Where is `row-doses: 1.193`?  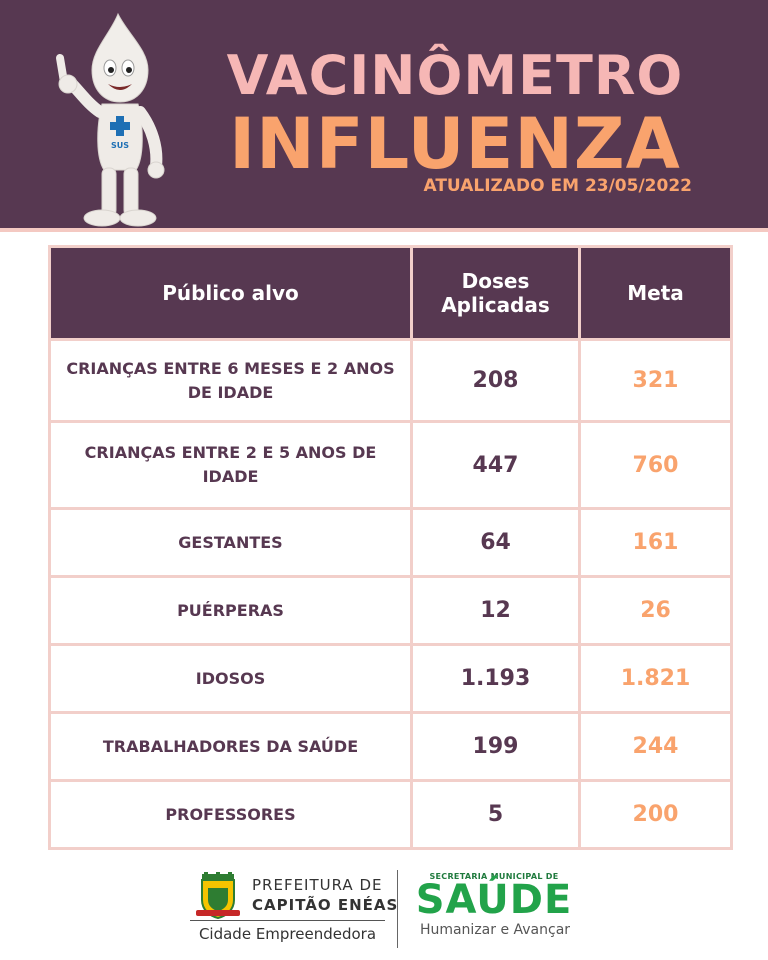
row-doses: 1.193 is located at coordinates (495, 678).